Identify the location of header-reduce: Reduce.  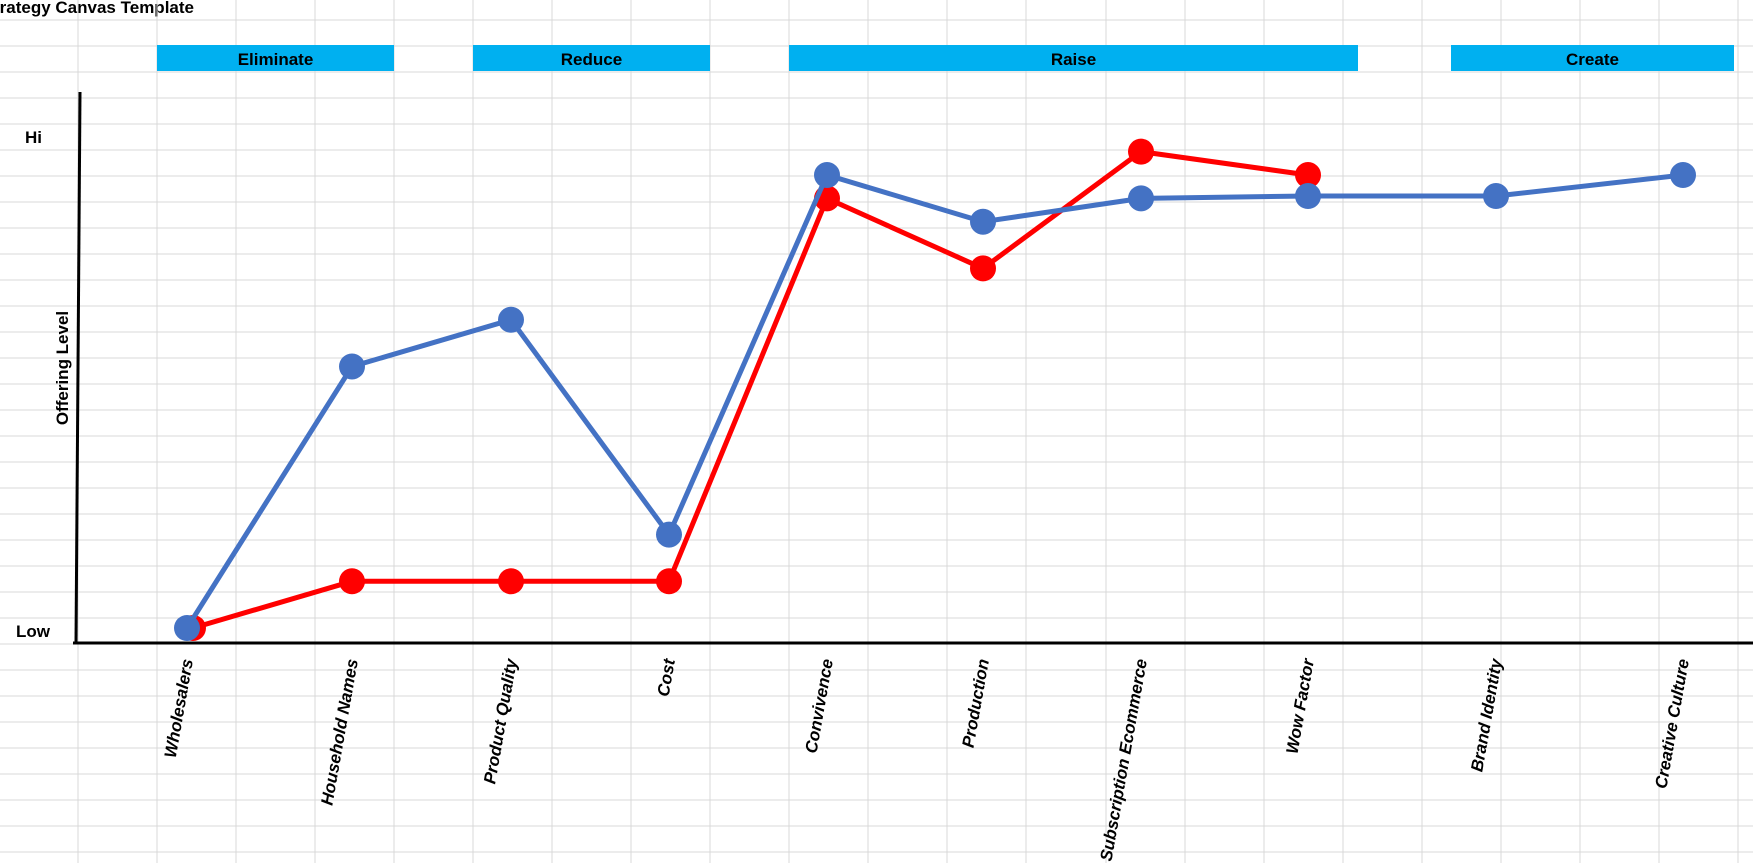
(591, 58).